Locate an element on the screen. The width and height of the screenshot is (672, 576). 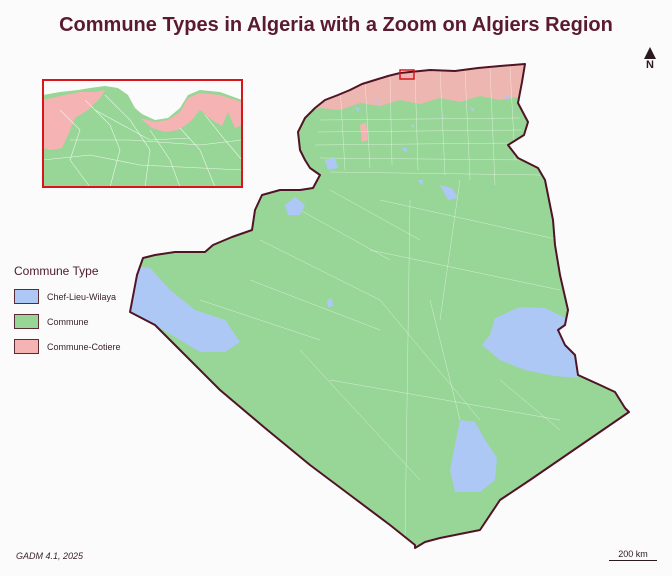
legend-swatch-commune is located at coordinates (26, 321).